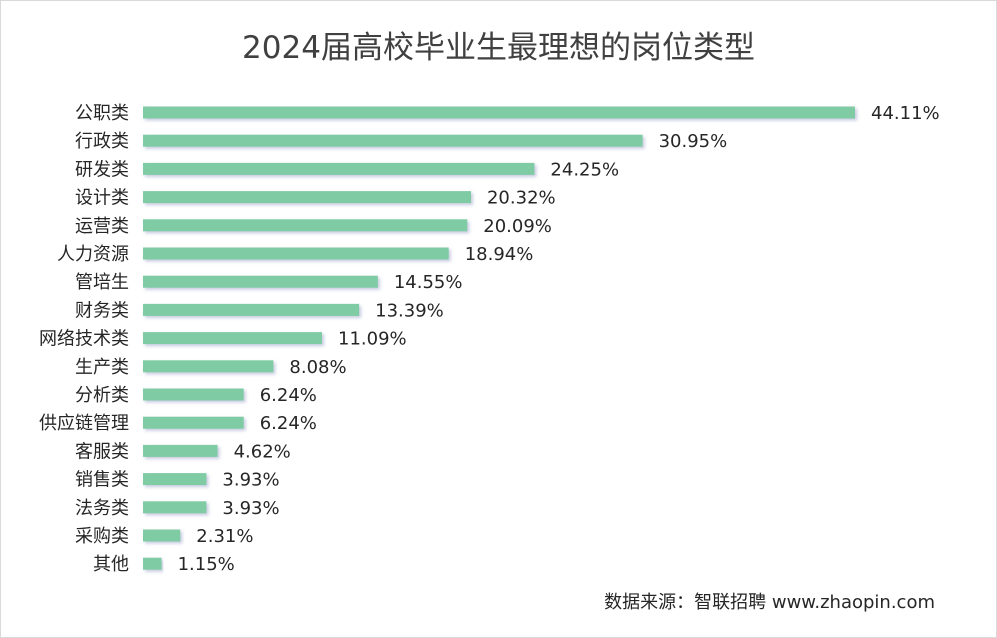  What do you see at coordinates (102, 367) in the screenshot?
I see `category-label: 生产类` at bounding box center [102, 367].